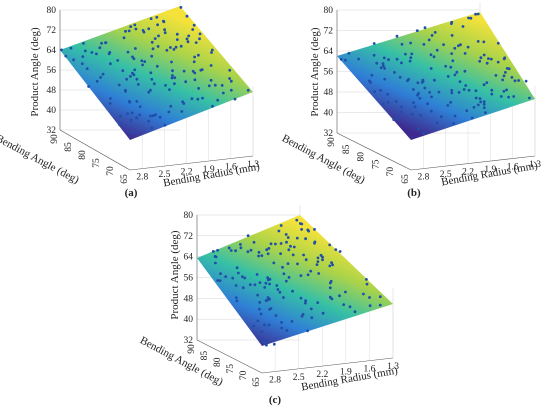  Describe the element at coordinates (296, 282) in the screenshot. I see `data-points` at that location.